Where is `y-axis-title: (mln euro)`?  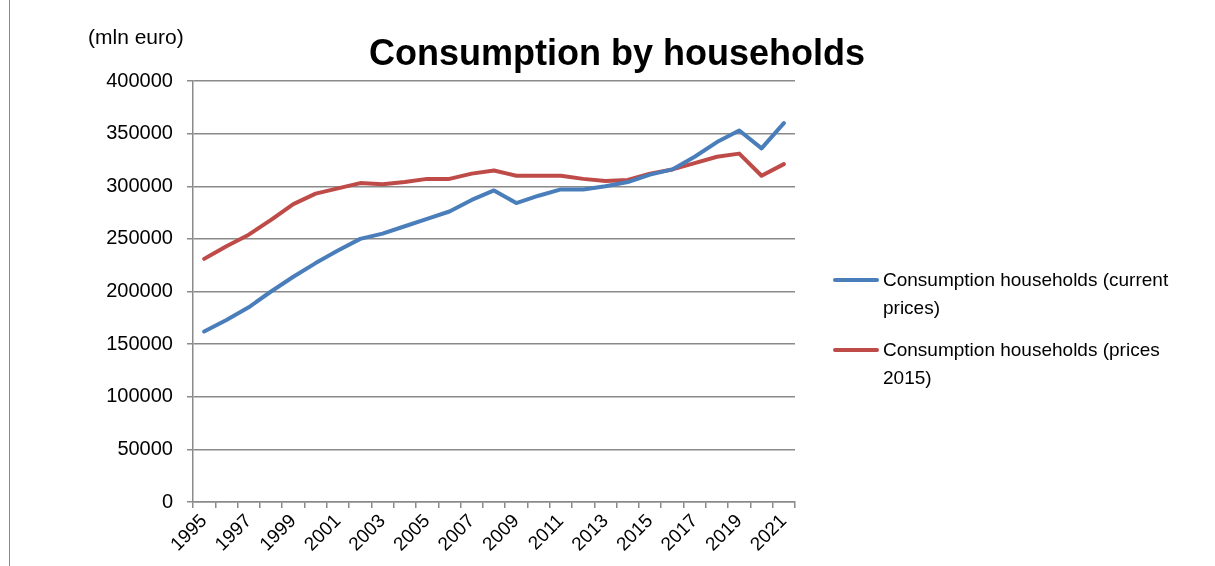
y-axis-title: (mln euro) is located at coordinates (136, 37).